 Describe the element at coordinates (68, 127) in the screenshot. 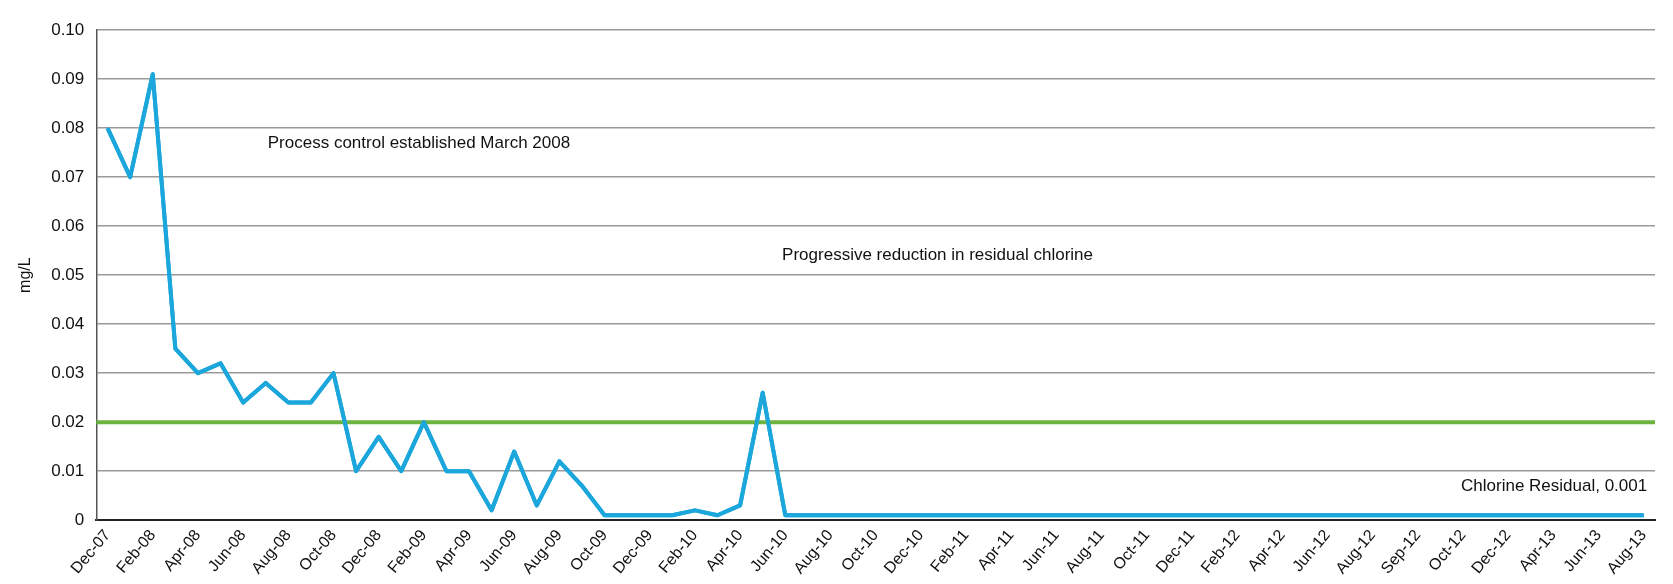

I see `y-tick-label: 0.08` at that location.